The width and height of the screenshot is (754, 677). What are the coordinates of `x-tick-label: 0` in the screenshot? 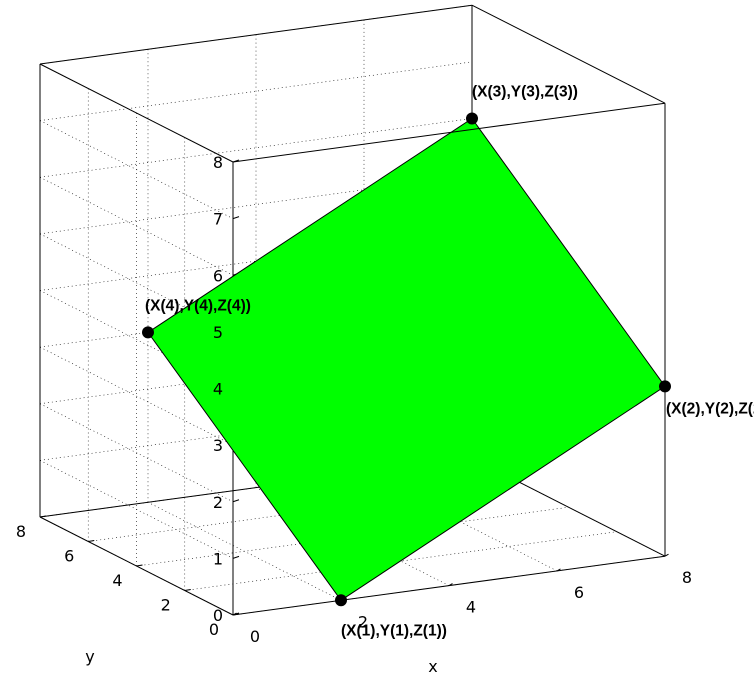 It's located at (255, 636).